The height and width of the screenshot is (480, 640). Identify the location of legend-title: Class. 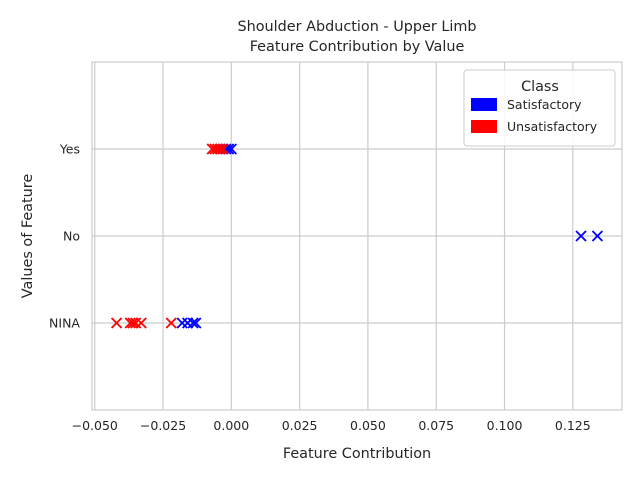
(540, 87).